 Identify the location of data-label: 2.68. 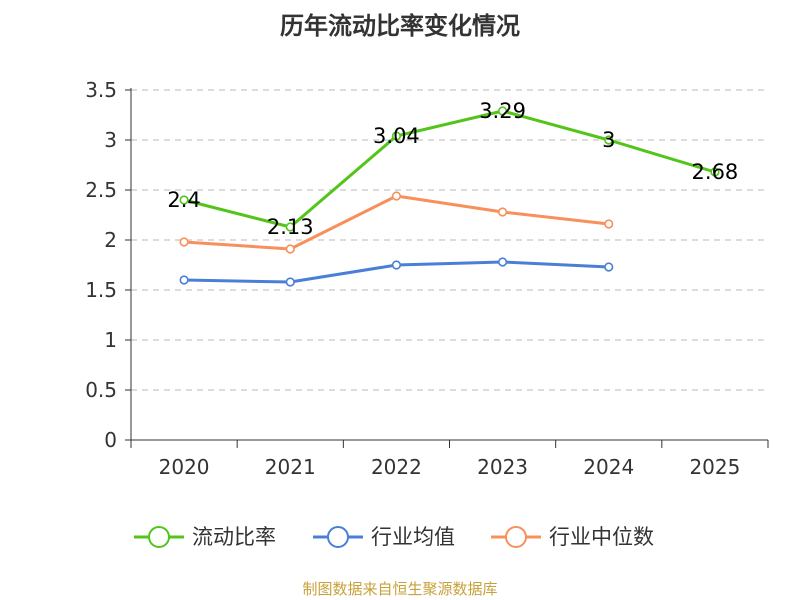
(715, 172).